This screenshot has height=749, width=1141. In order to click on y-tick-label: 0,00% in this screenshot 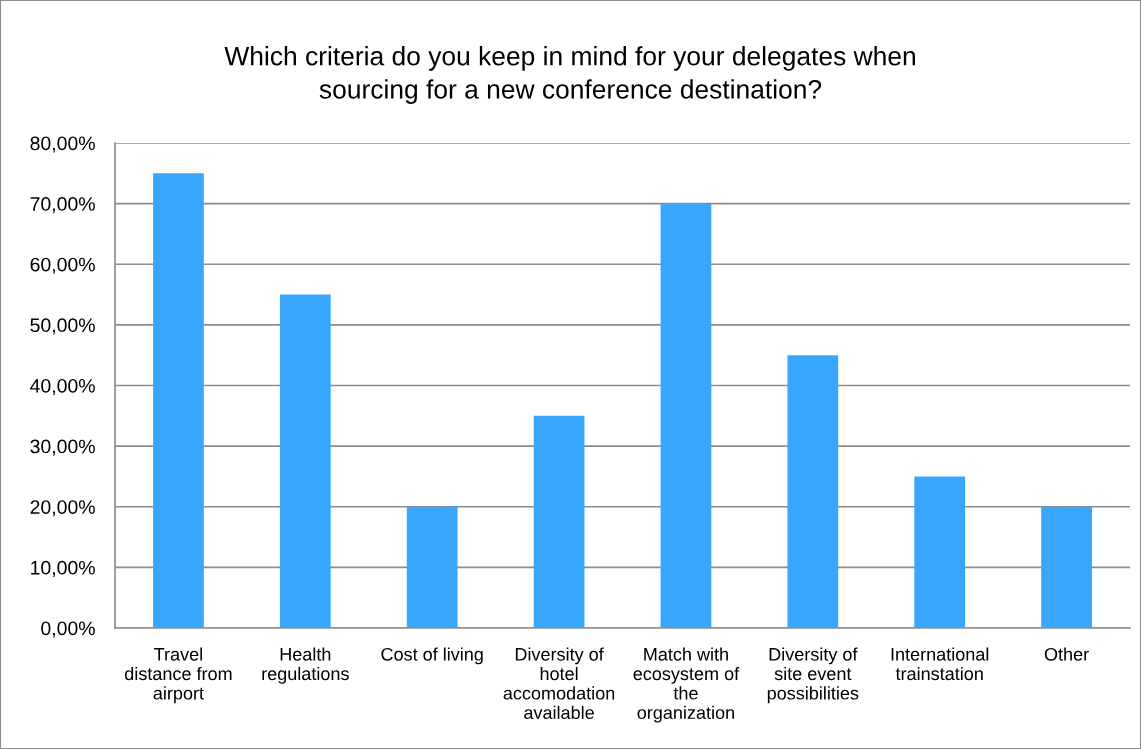, I will do `click(68, 629)`.